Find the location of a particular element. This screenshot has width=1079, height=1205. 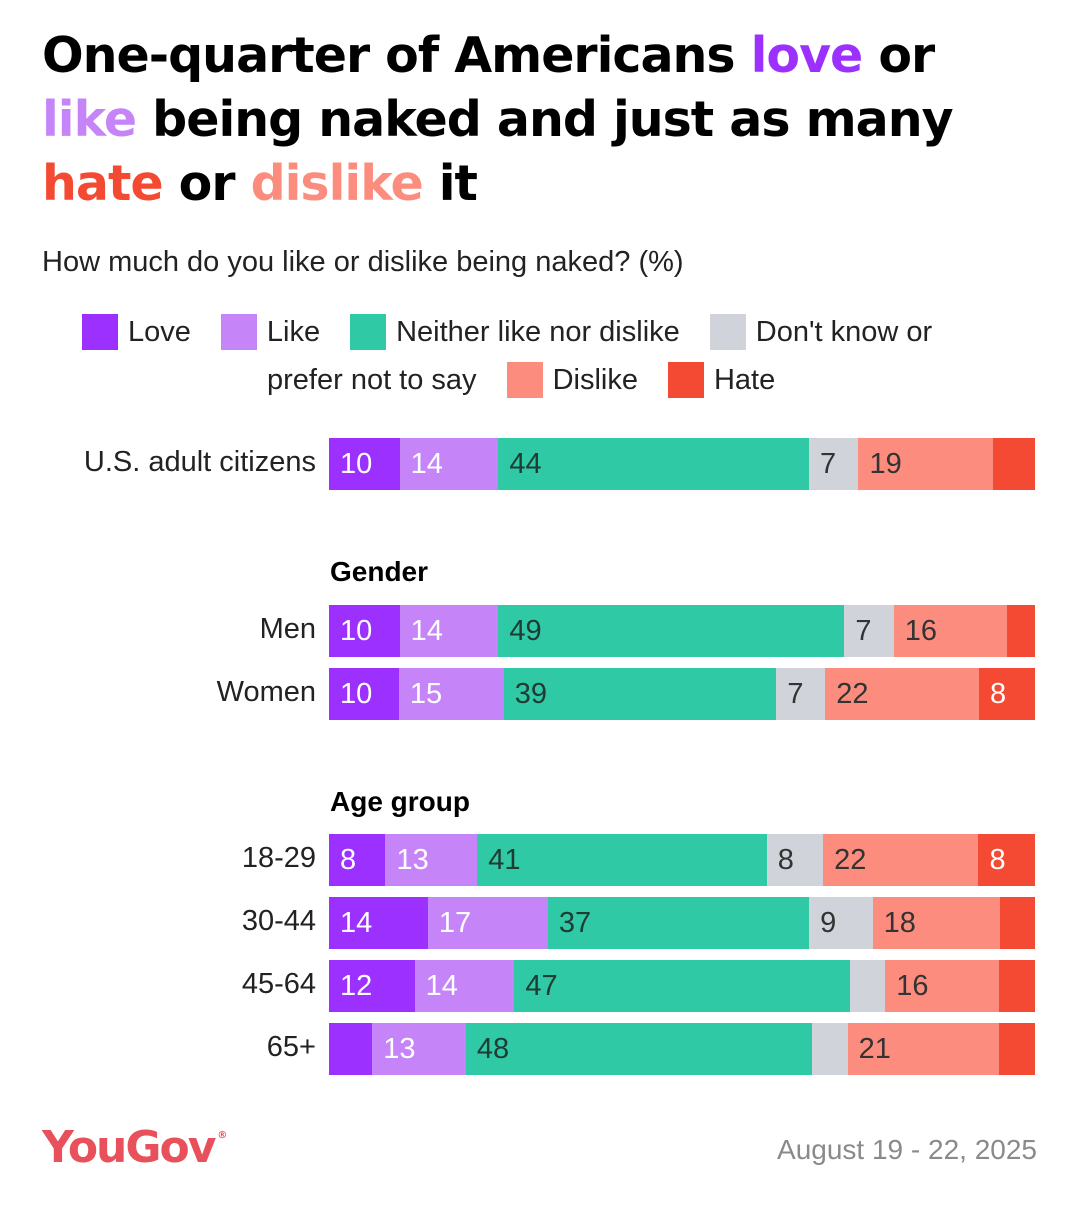

bar-segment: 21 is located at coordinates (923, 1049).